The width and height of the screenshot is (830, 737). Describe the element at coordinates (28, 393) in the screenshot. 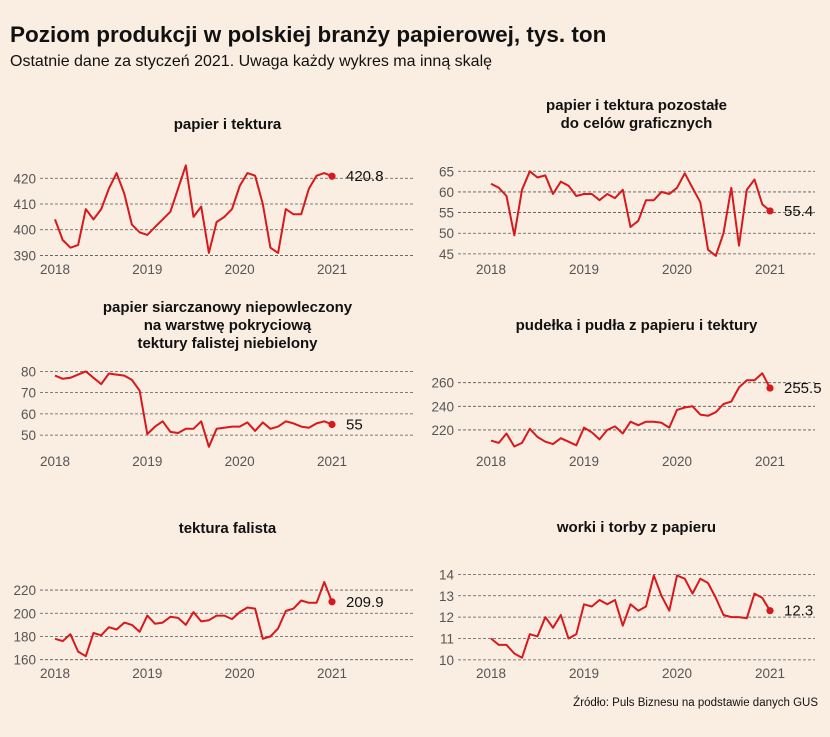

I see `chart-3-y-tick-label: 70` at that location.